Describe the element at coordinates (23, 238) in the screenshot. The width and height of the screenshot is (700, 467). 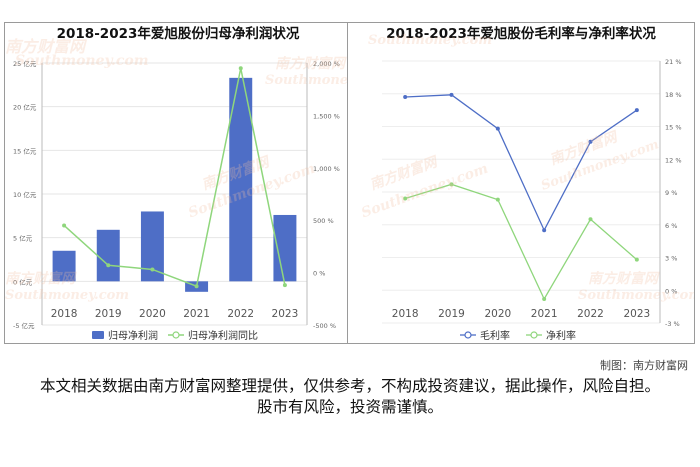
I see `y-tick-left: 5 亿元` at that location.